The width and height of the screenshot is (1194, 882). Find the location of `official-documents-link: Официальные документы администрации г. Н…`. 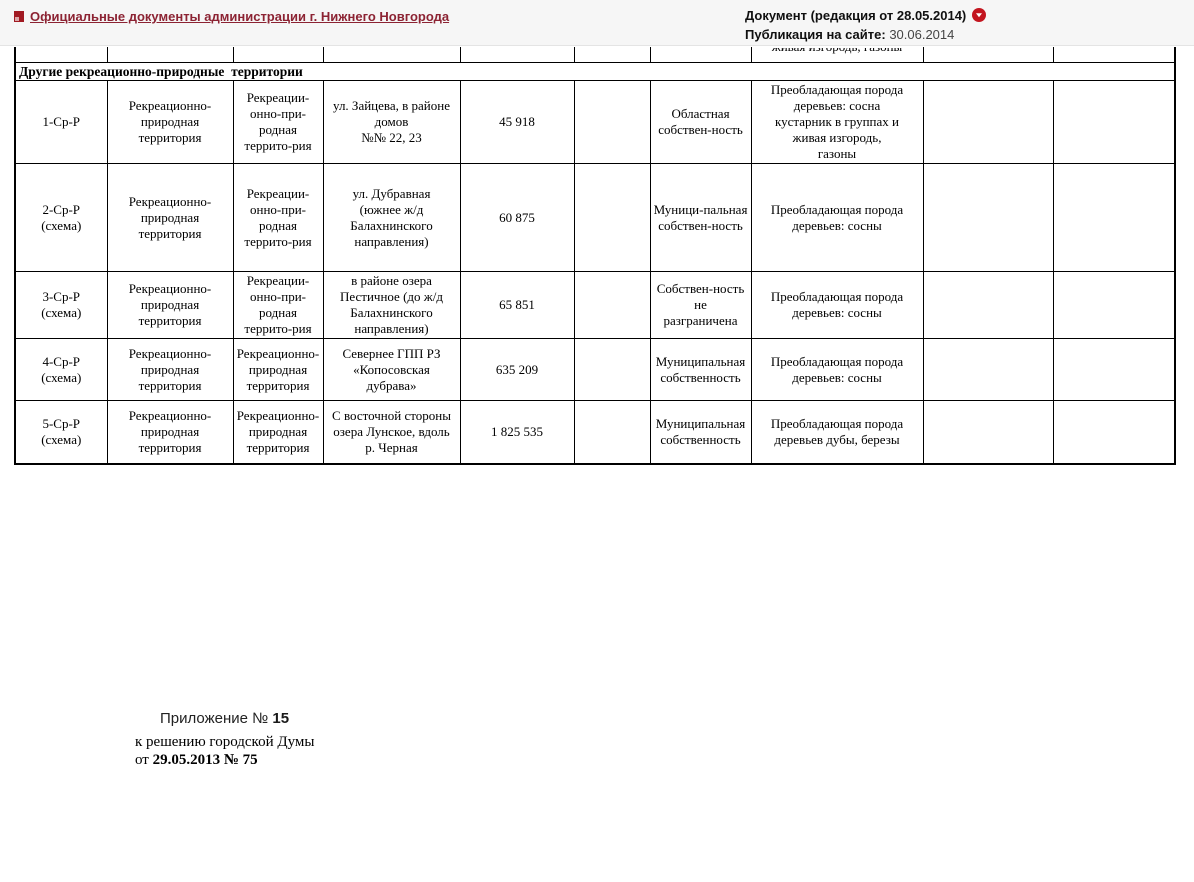

official-documents-link: Официальные документы администрации г. Н… is located at coordinates (240, 16).